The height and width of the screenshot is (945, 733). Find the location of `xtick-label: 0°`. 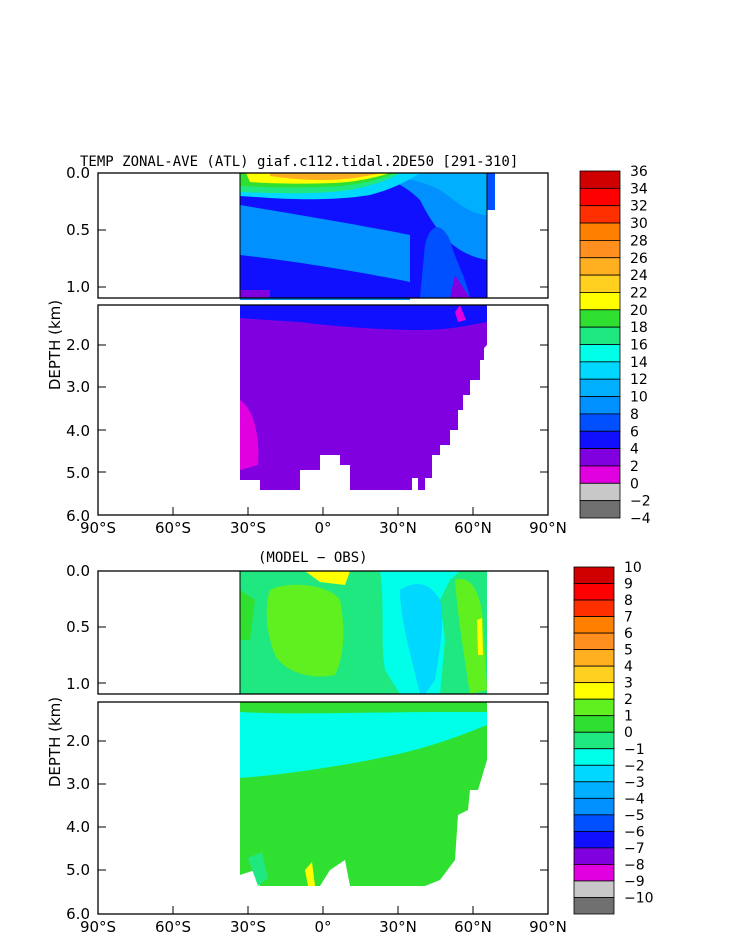

xtick-label: 0° is located at coordinates (322, 528).